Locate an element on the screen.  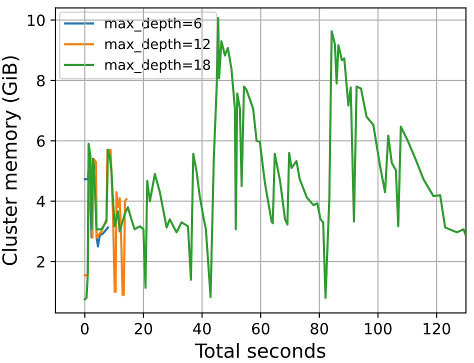
x-tick-label: 120 is located at coordinates (437, 328).